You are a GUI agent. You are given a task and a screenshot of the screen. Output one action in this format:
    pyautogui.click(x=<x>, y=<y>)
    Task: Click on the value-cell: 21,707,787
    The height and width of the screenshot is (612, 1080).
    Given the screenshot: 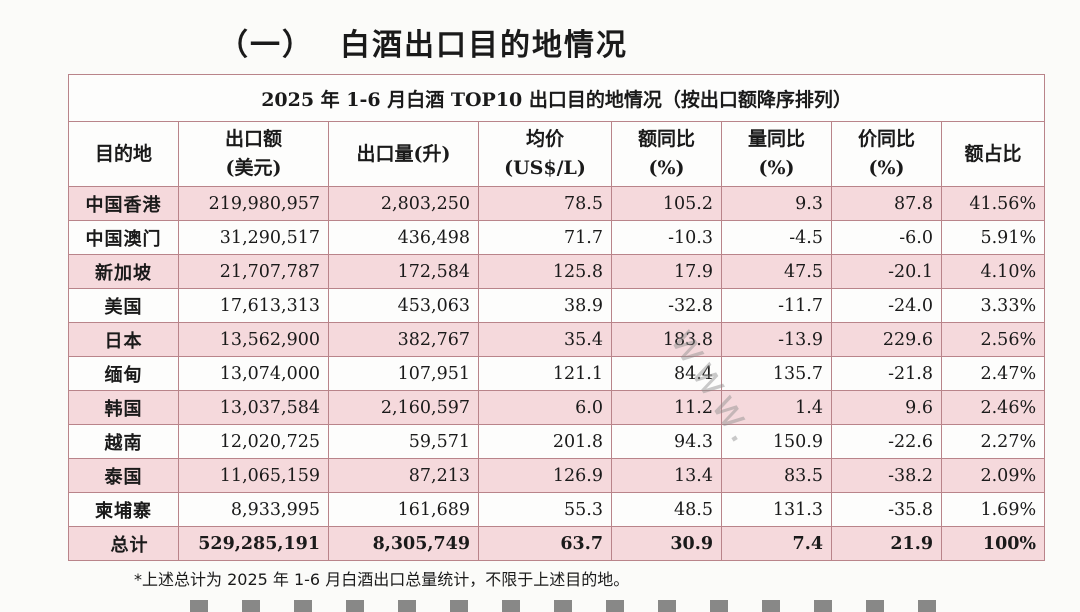 What is the action you would take?
    pyautogui.click(x=253, y=271)
    